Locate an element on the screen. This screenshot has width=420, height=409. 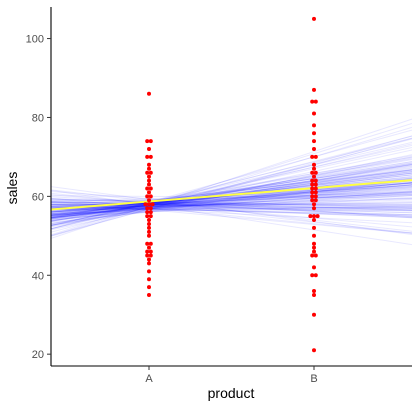
x-tick-label: A is located at coordinates (149, 379).